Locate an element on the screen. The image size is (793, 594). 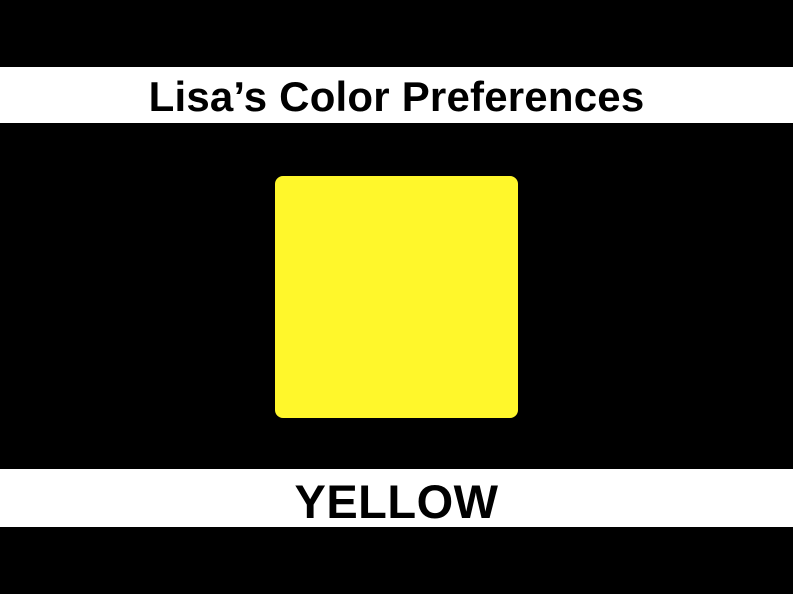
caption-band: YELLOW is located at coordinates (396, 498).